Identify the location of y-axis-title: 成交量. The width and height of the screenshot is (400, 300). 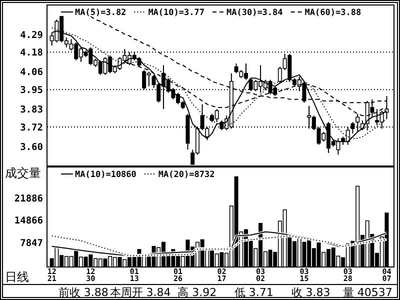
(23, 173).